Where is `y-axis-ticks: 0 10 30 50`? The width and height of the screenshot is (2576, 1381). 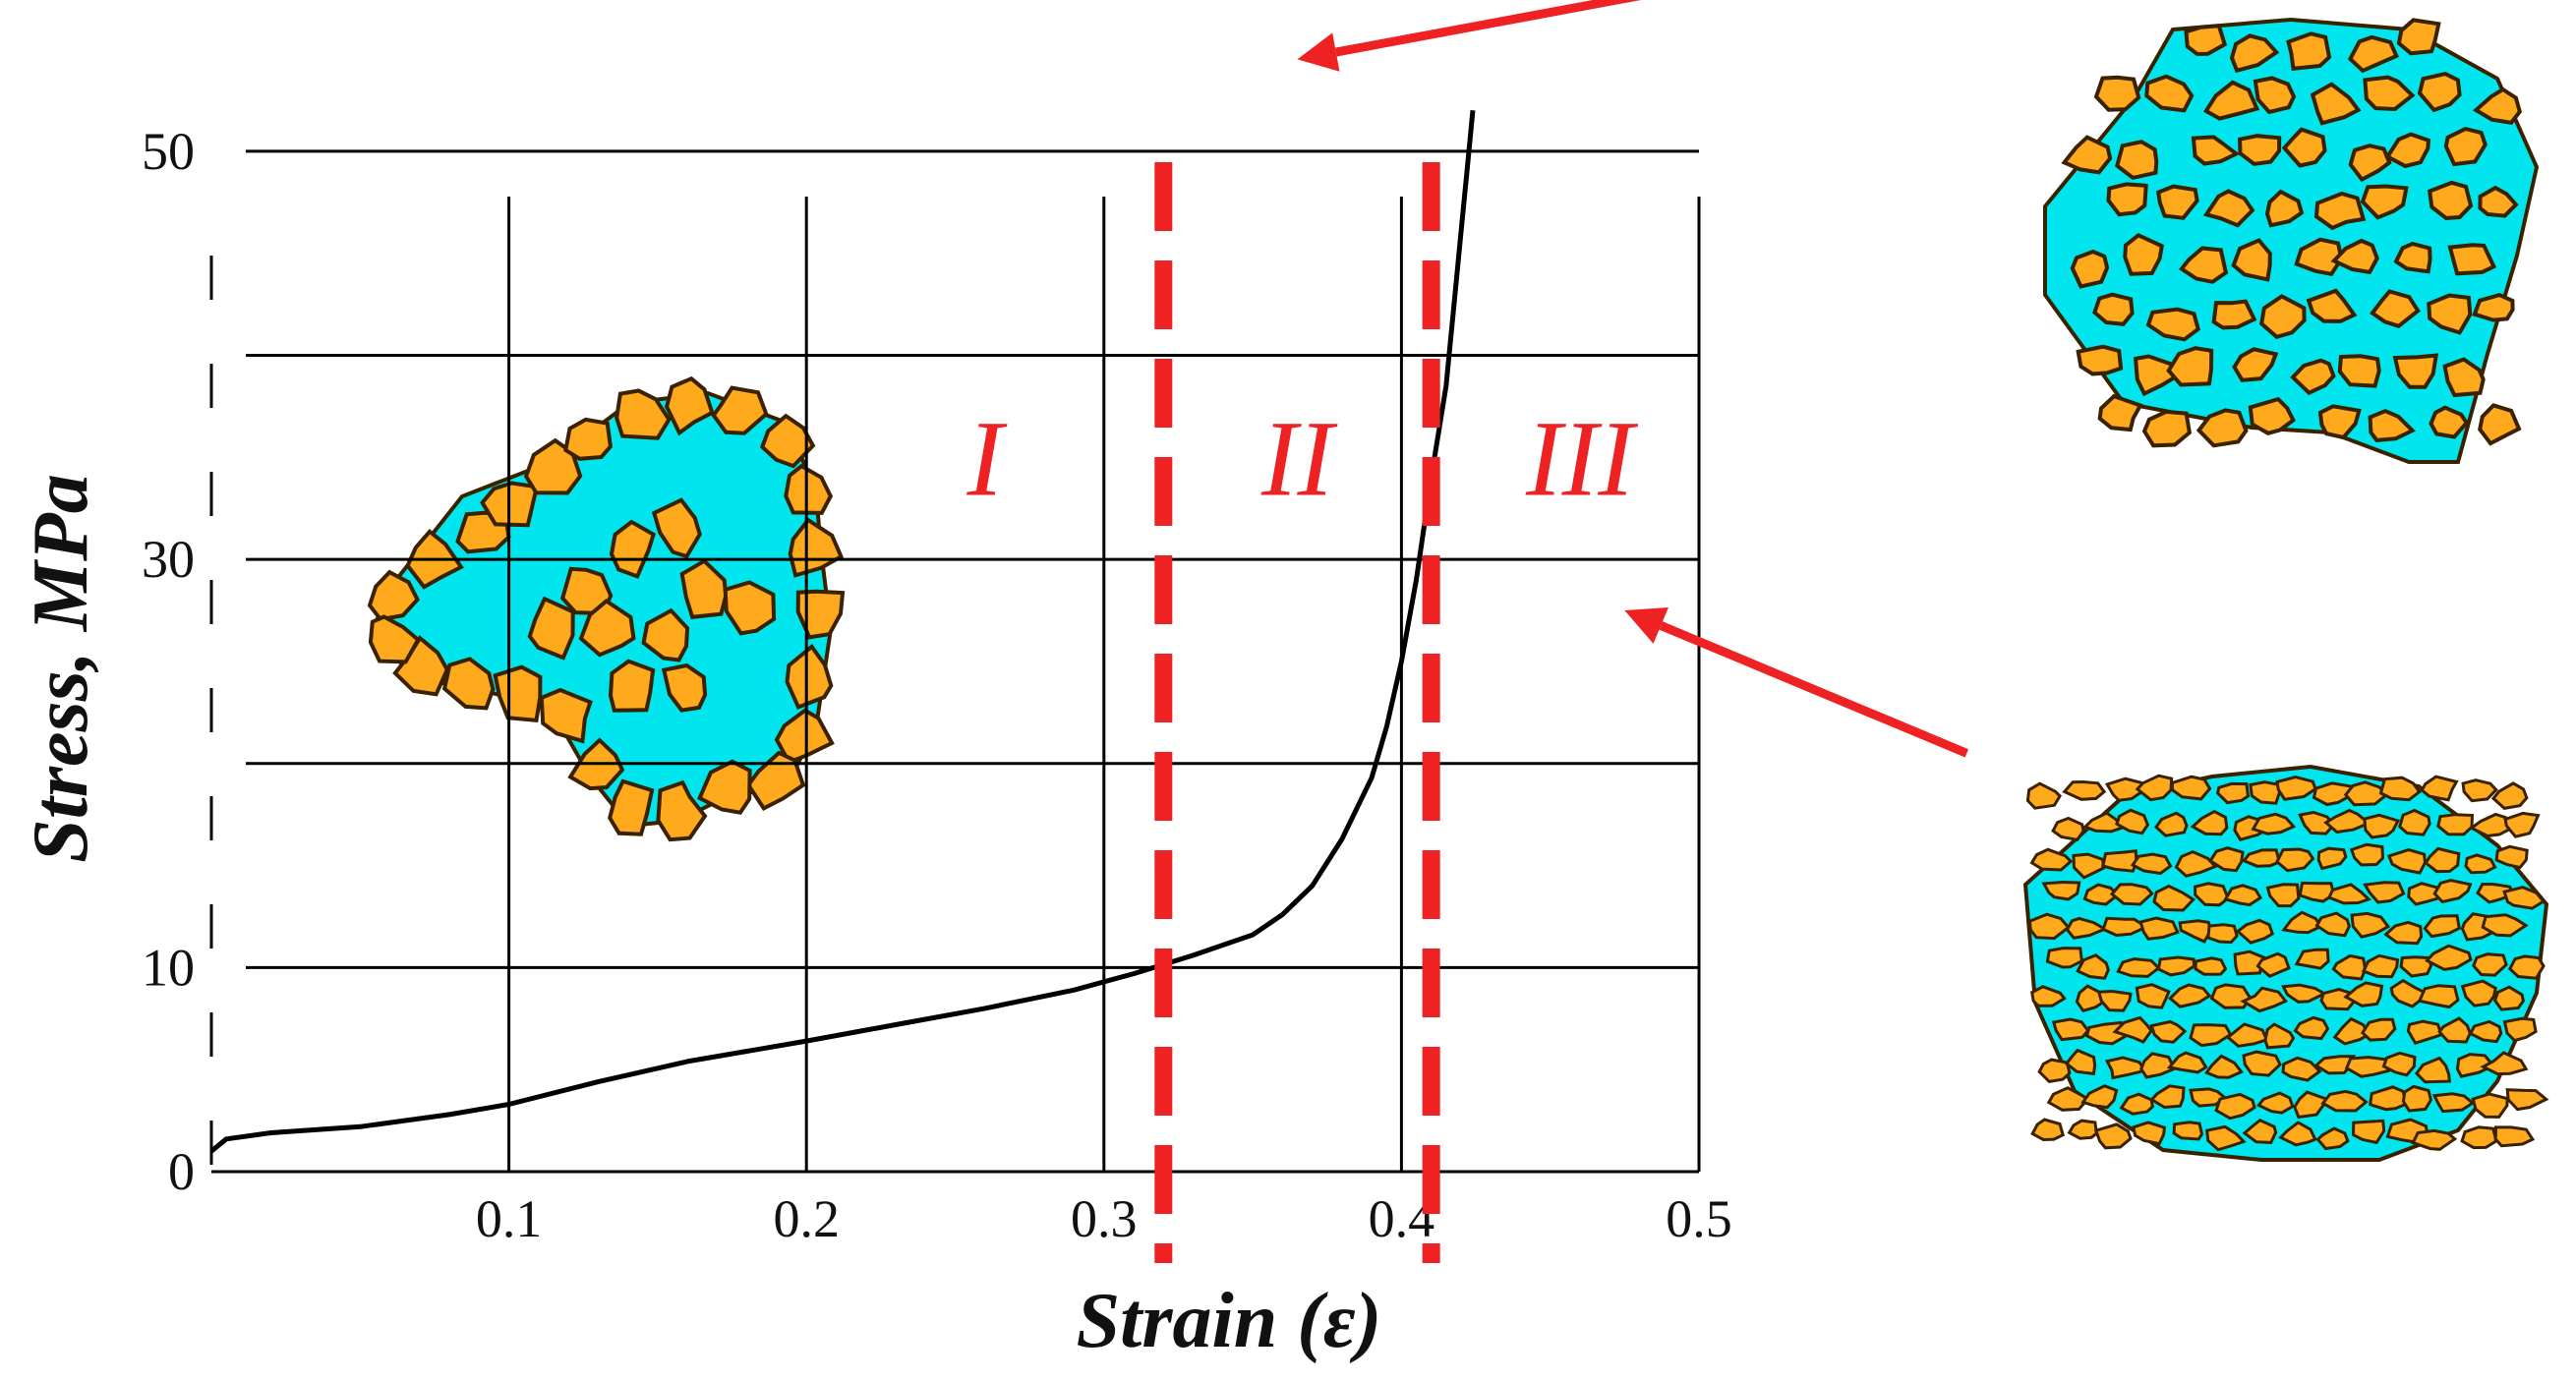 y-axis-ticks: 0 10 30 50 is located at coordinates (168, 661).